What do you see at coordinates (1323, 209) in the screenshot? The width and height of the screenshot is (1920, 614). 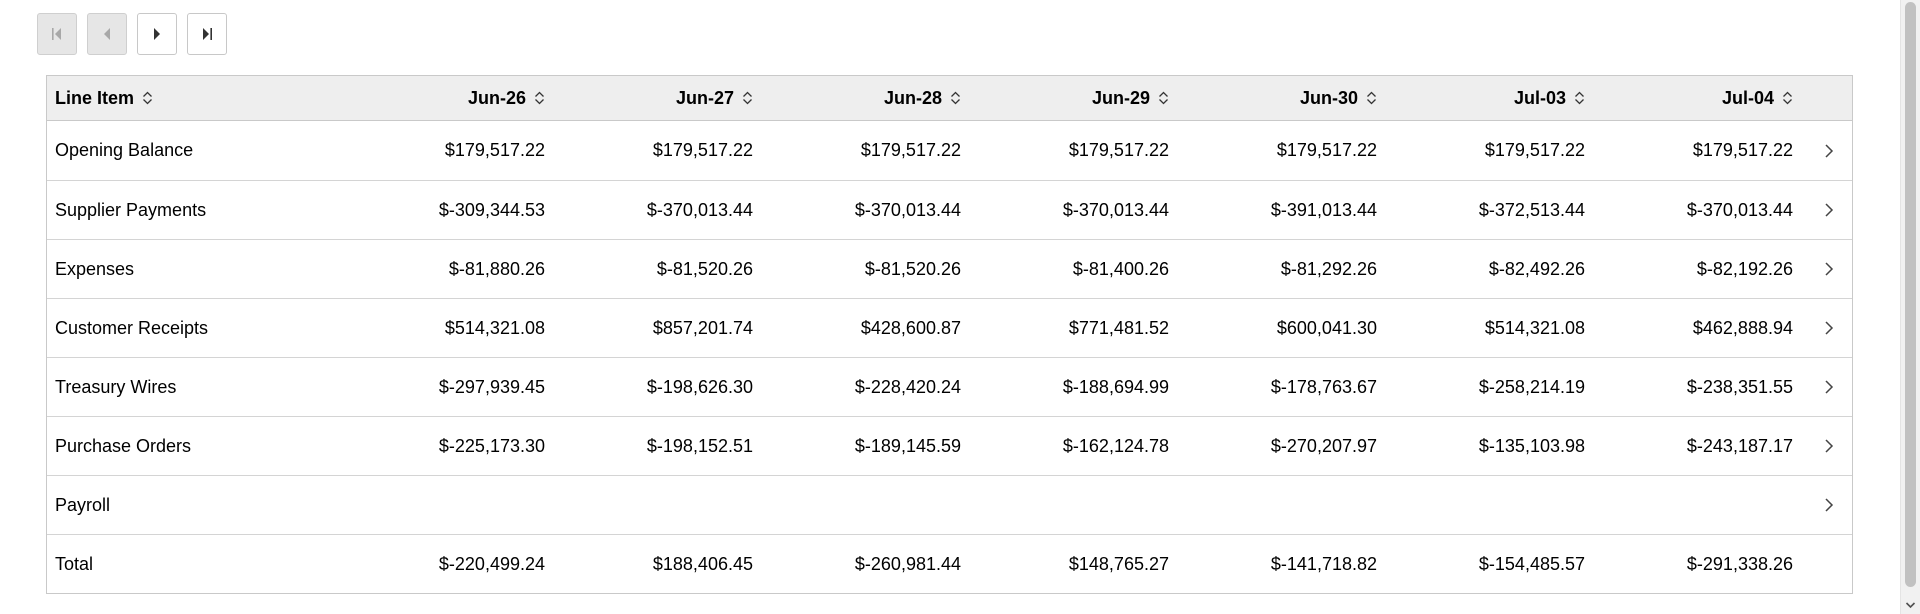 I see `amount-cell: $-391,013.44` at bounding box center [1323, 209].